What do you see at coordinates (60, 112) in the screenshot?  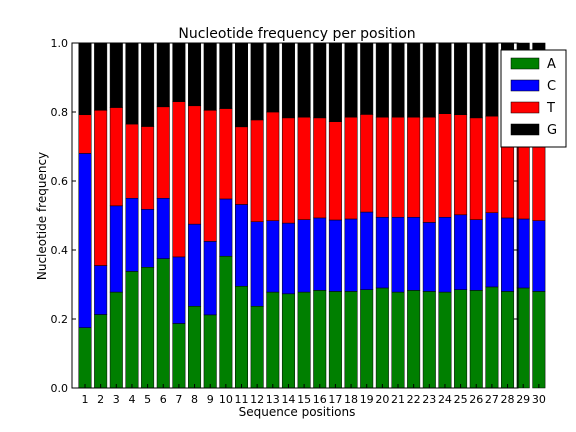 I see `y-tick-label: 0.8` at bounding box center [60, 112].